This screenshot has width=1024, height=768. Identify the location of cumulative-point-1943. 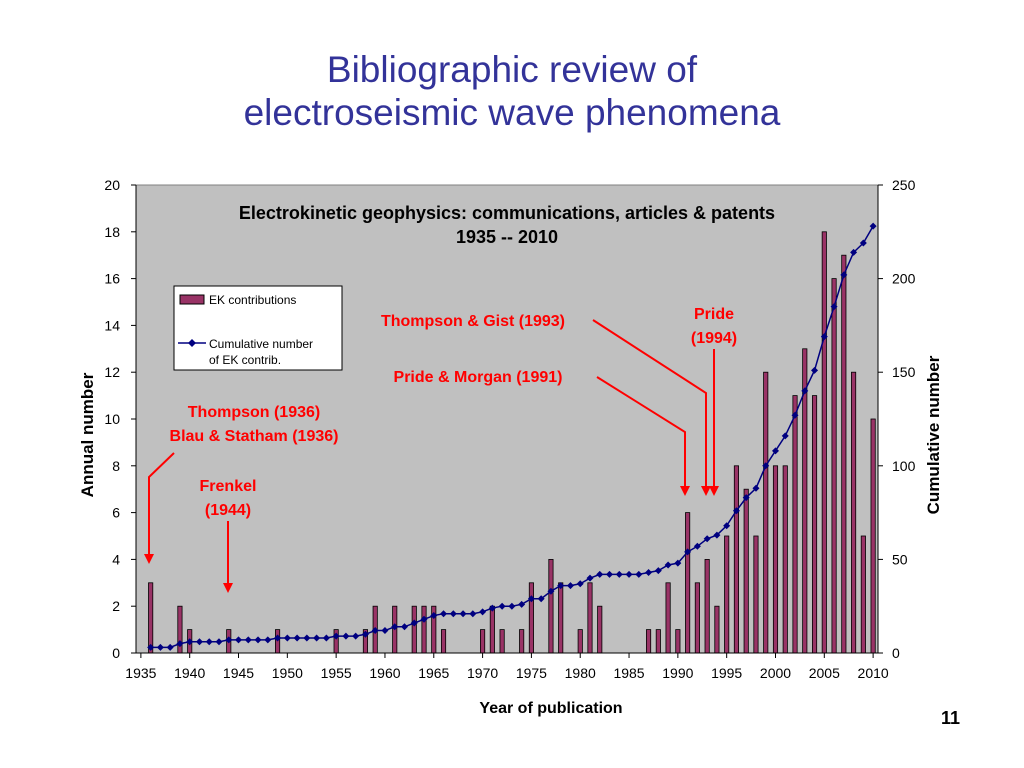
(219, 642).